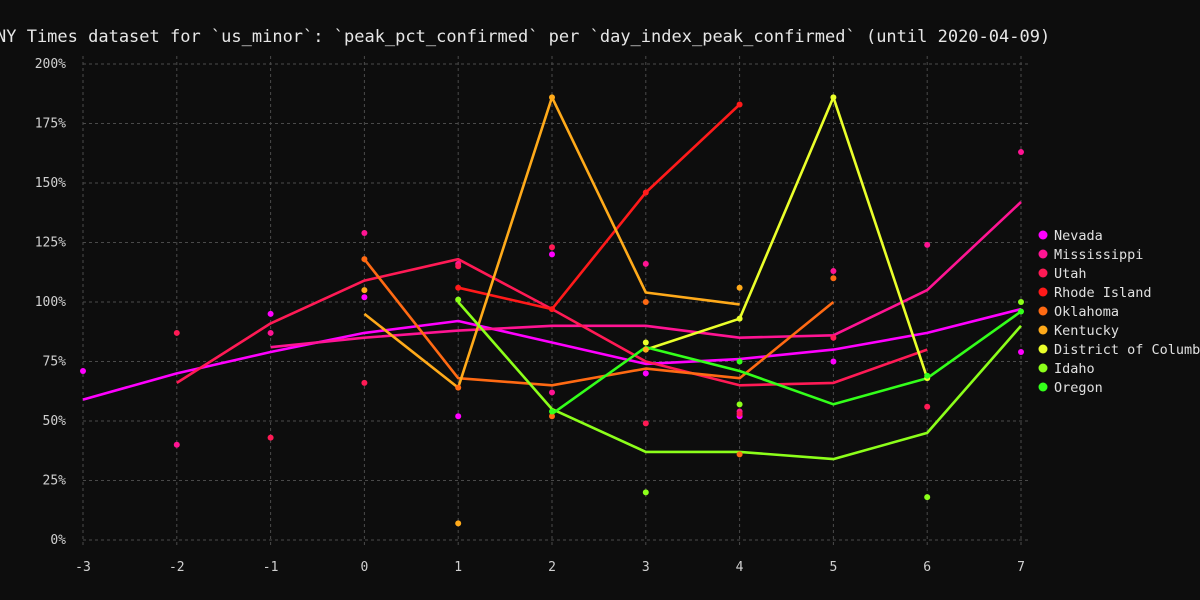  I want to click on legend-label-oregon: Oregon, so click(1078, 388).